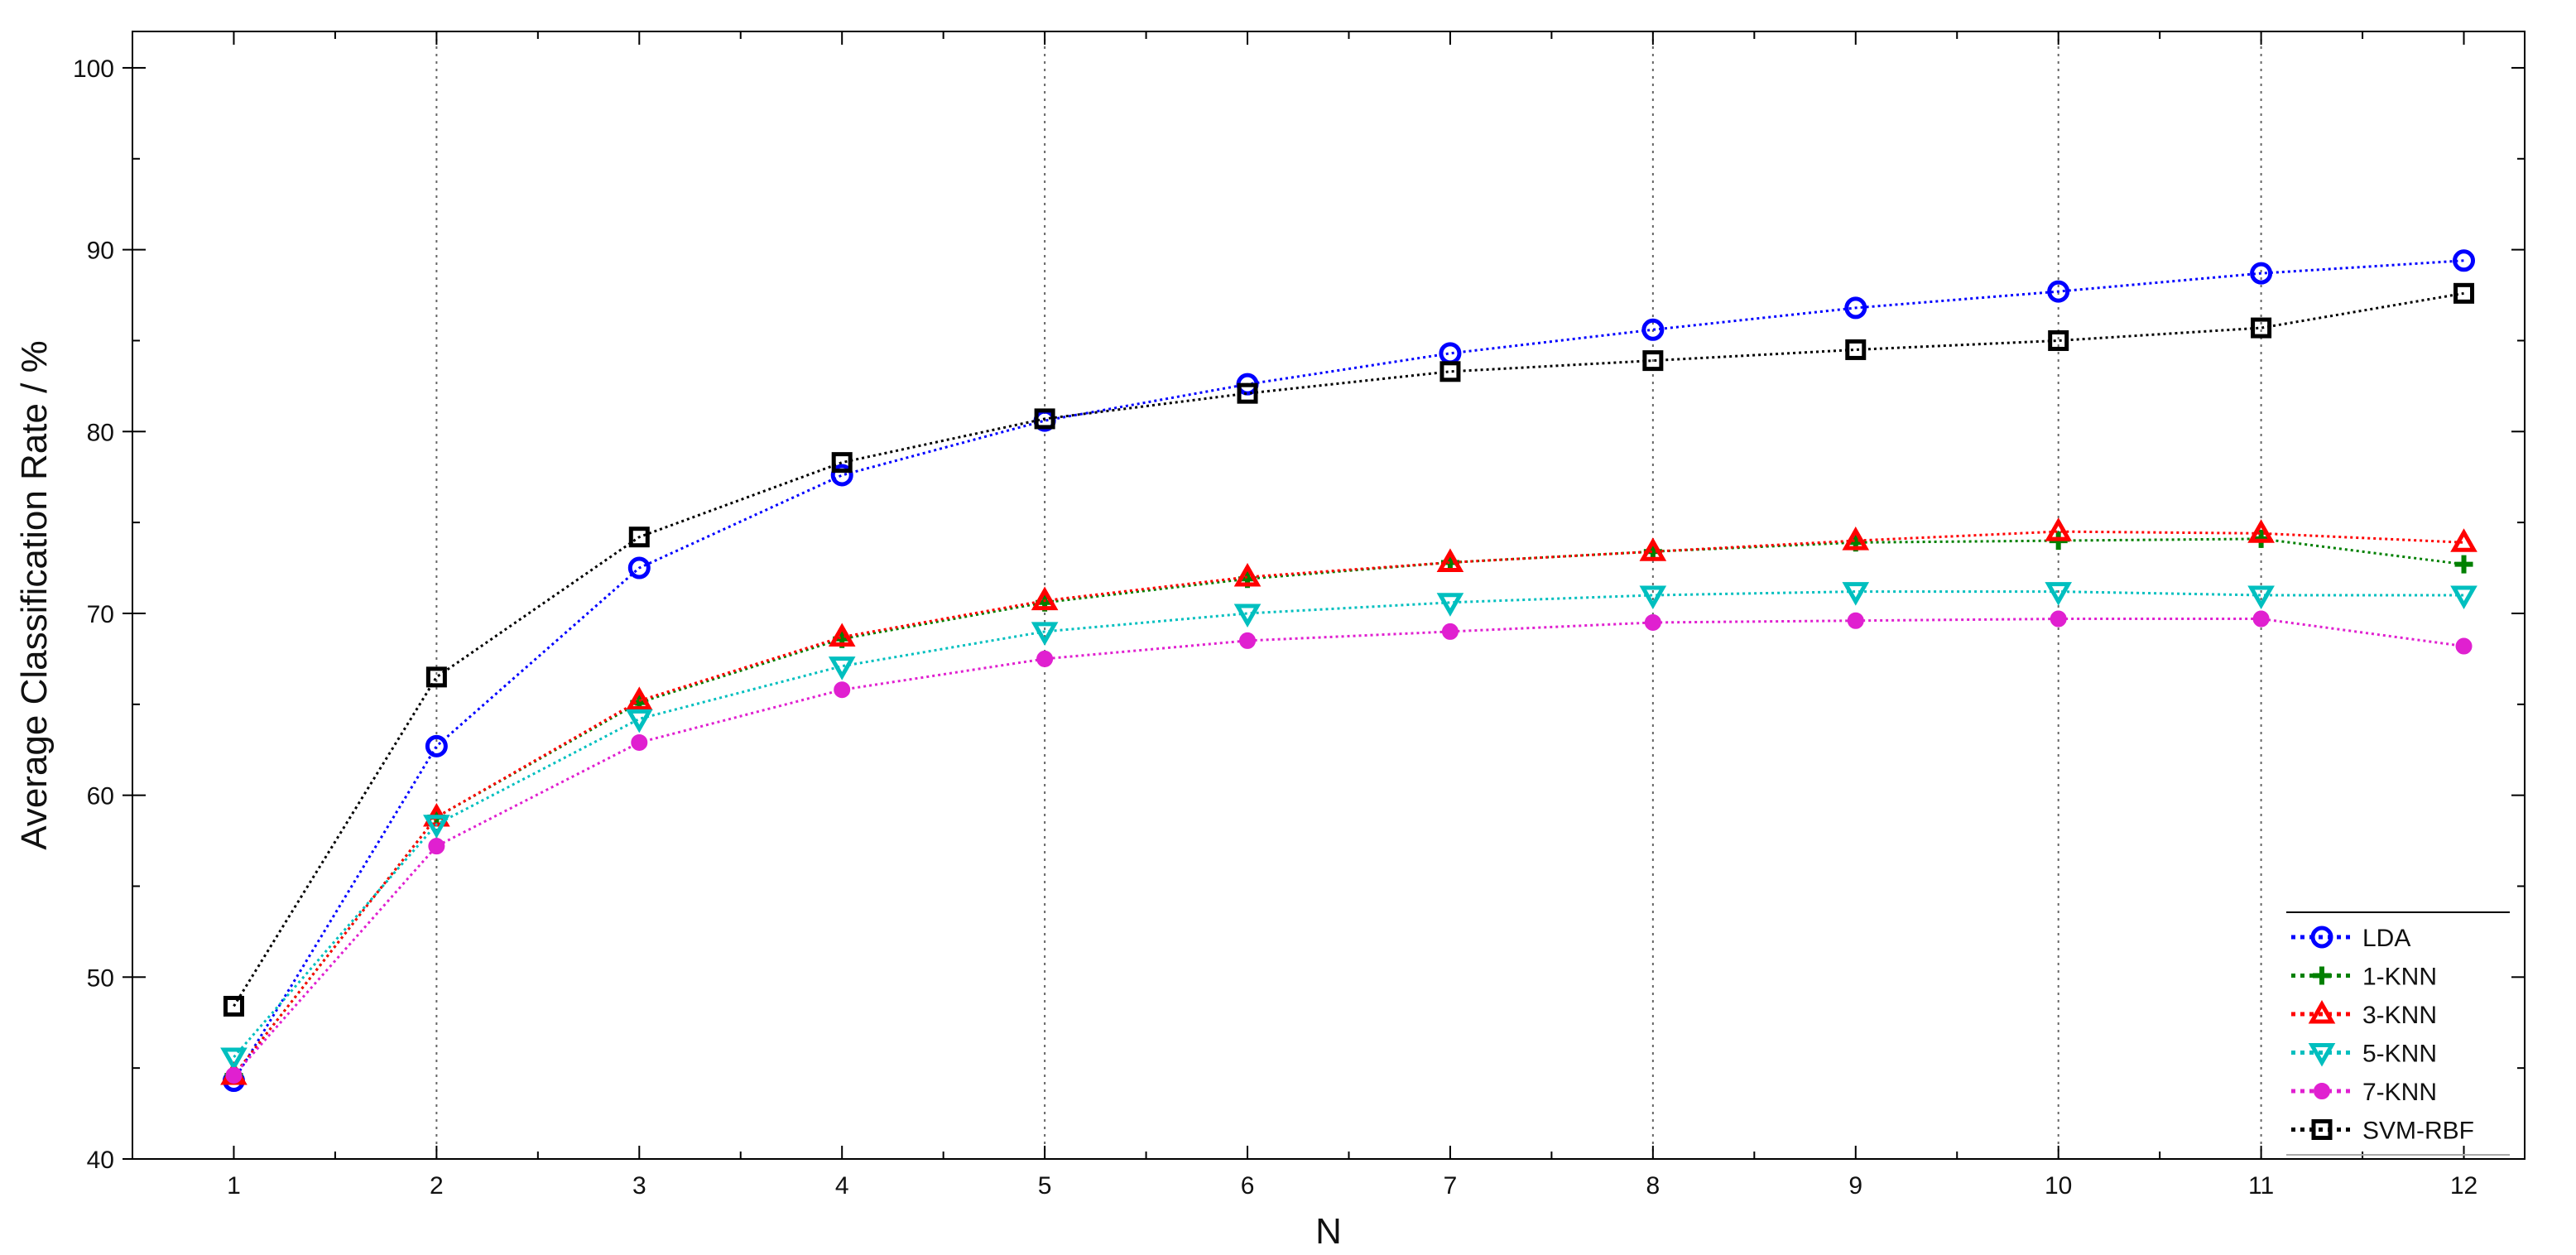 This screenshot has width=2576, height=1255. Describe the element at coordinates (1855, 1186) in the screenshot. I see `x-tick-label: 9` at that location.